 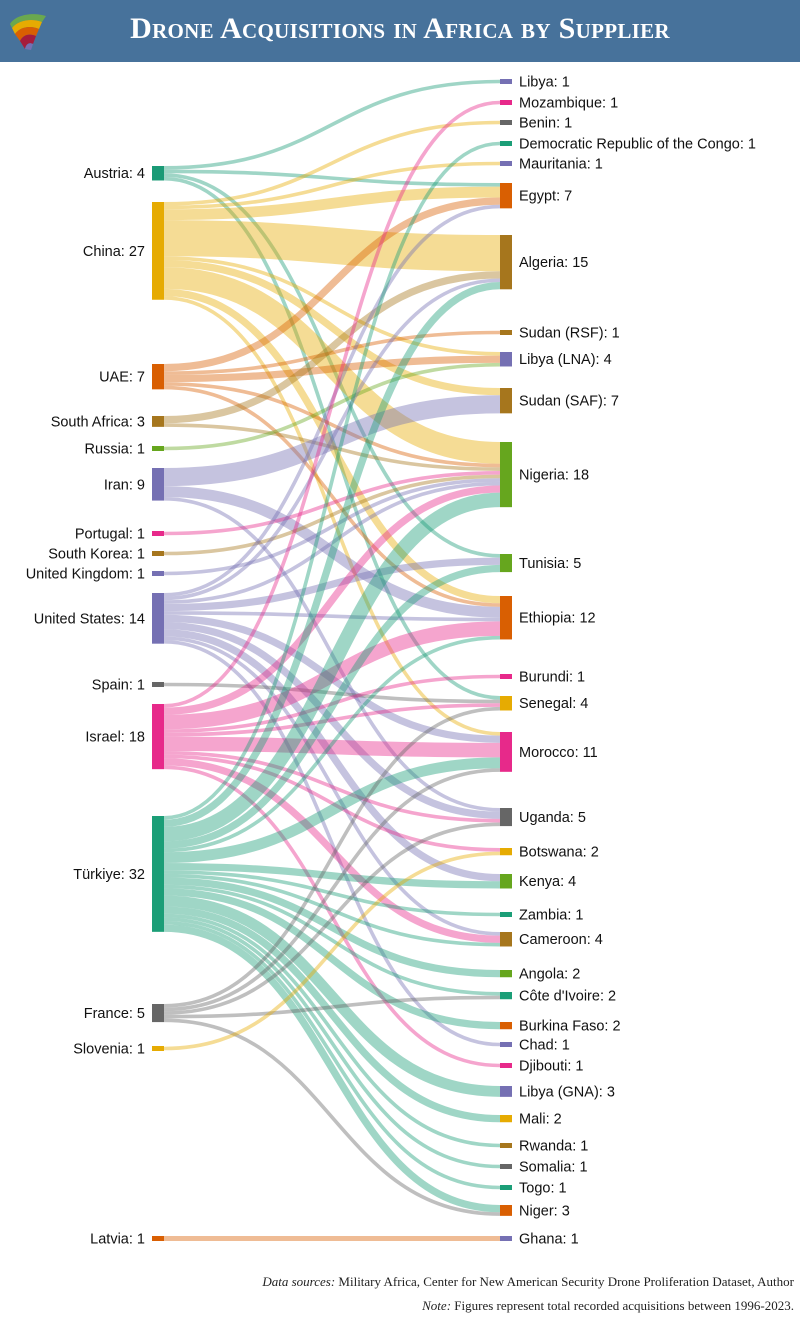 What do you see at coordinates (547, 882) in the screenshot?
I see `target-label-kenya: Kenya: 4` at bounding box center [547, 882].